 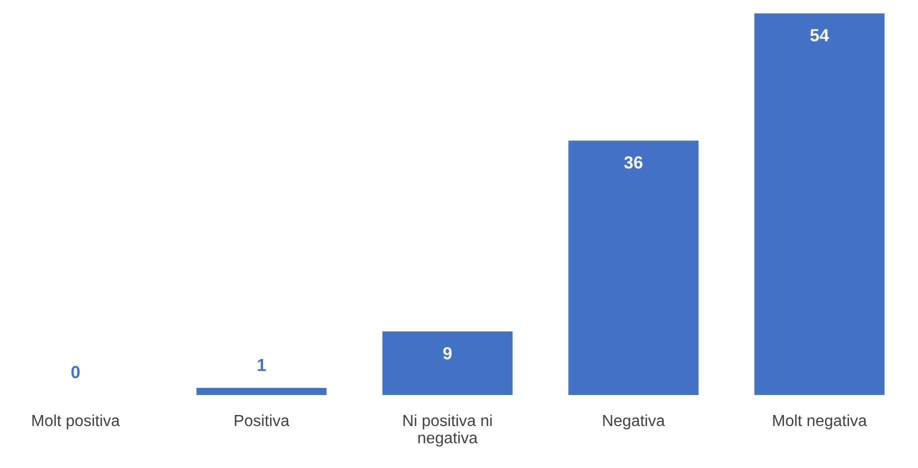 What do you see at coordinates (262, 420) in the screenshot?
I see `x-tick-label: Positiva` at bounding box center [262, 420].